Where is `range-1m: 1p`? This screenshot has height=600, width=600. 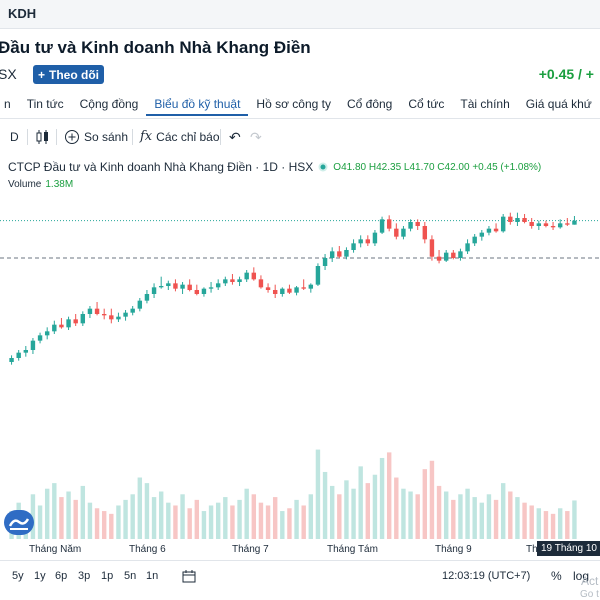
range-1m: 1p is located at coordinates (107, 576).